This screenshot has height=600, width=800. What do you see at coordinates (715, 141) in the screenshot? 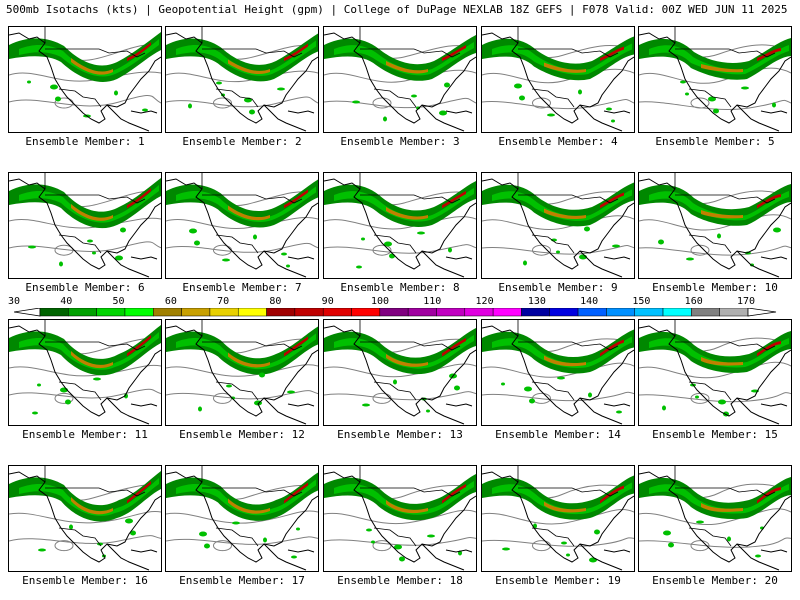
I see `ensemble-member-label: Ensemble Member: 5` at bounding box center [715, 141].